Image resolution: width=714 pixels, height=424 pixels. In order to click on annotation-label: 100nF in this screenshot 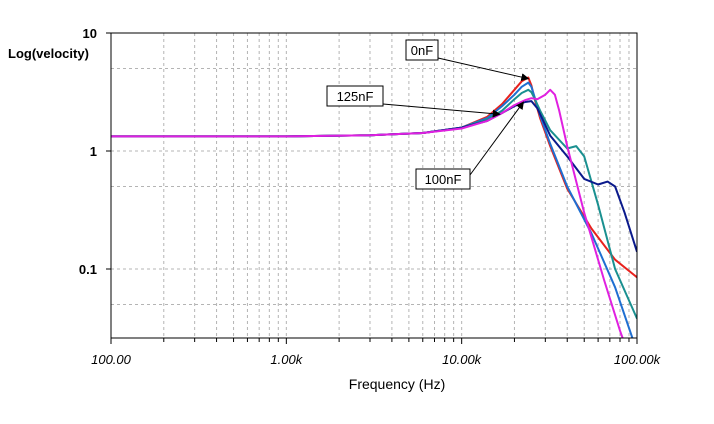, I will do `click(443, 179)`.